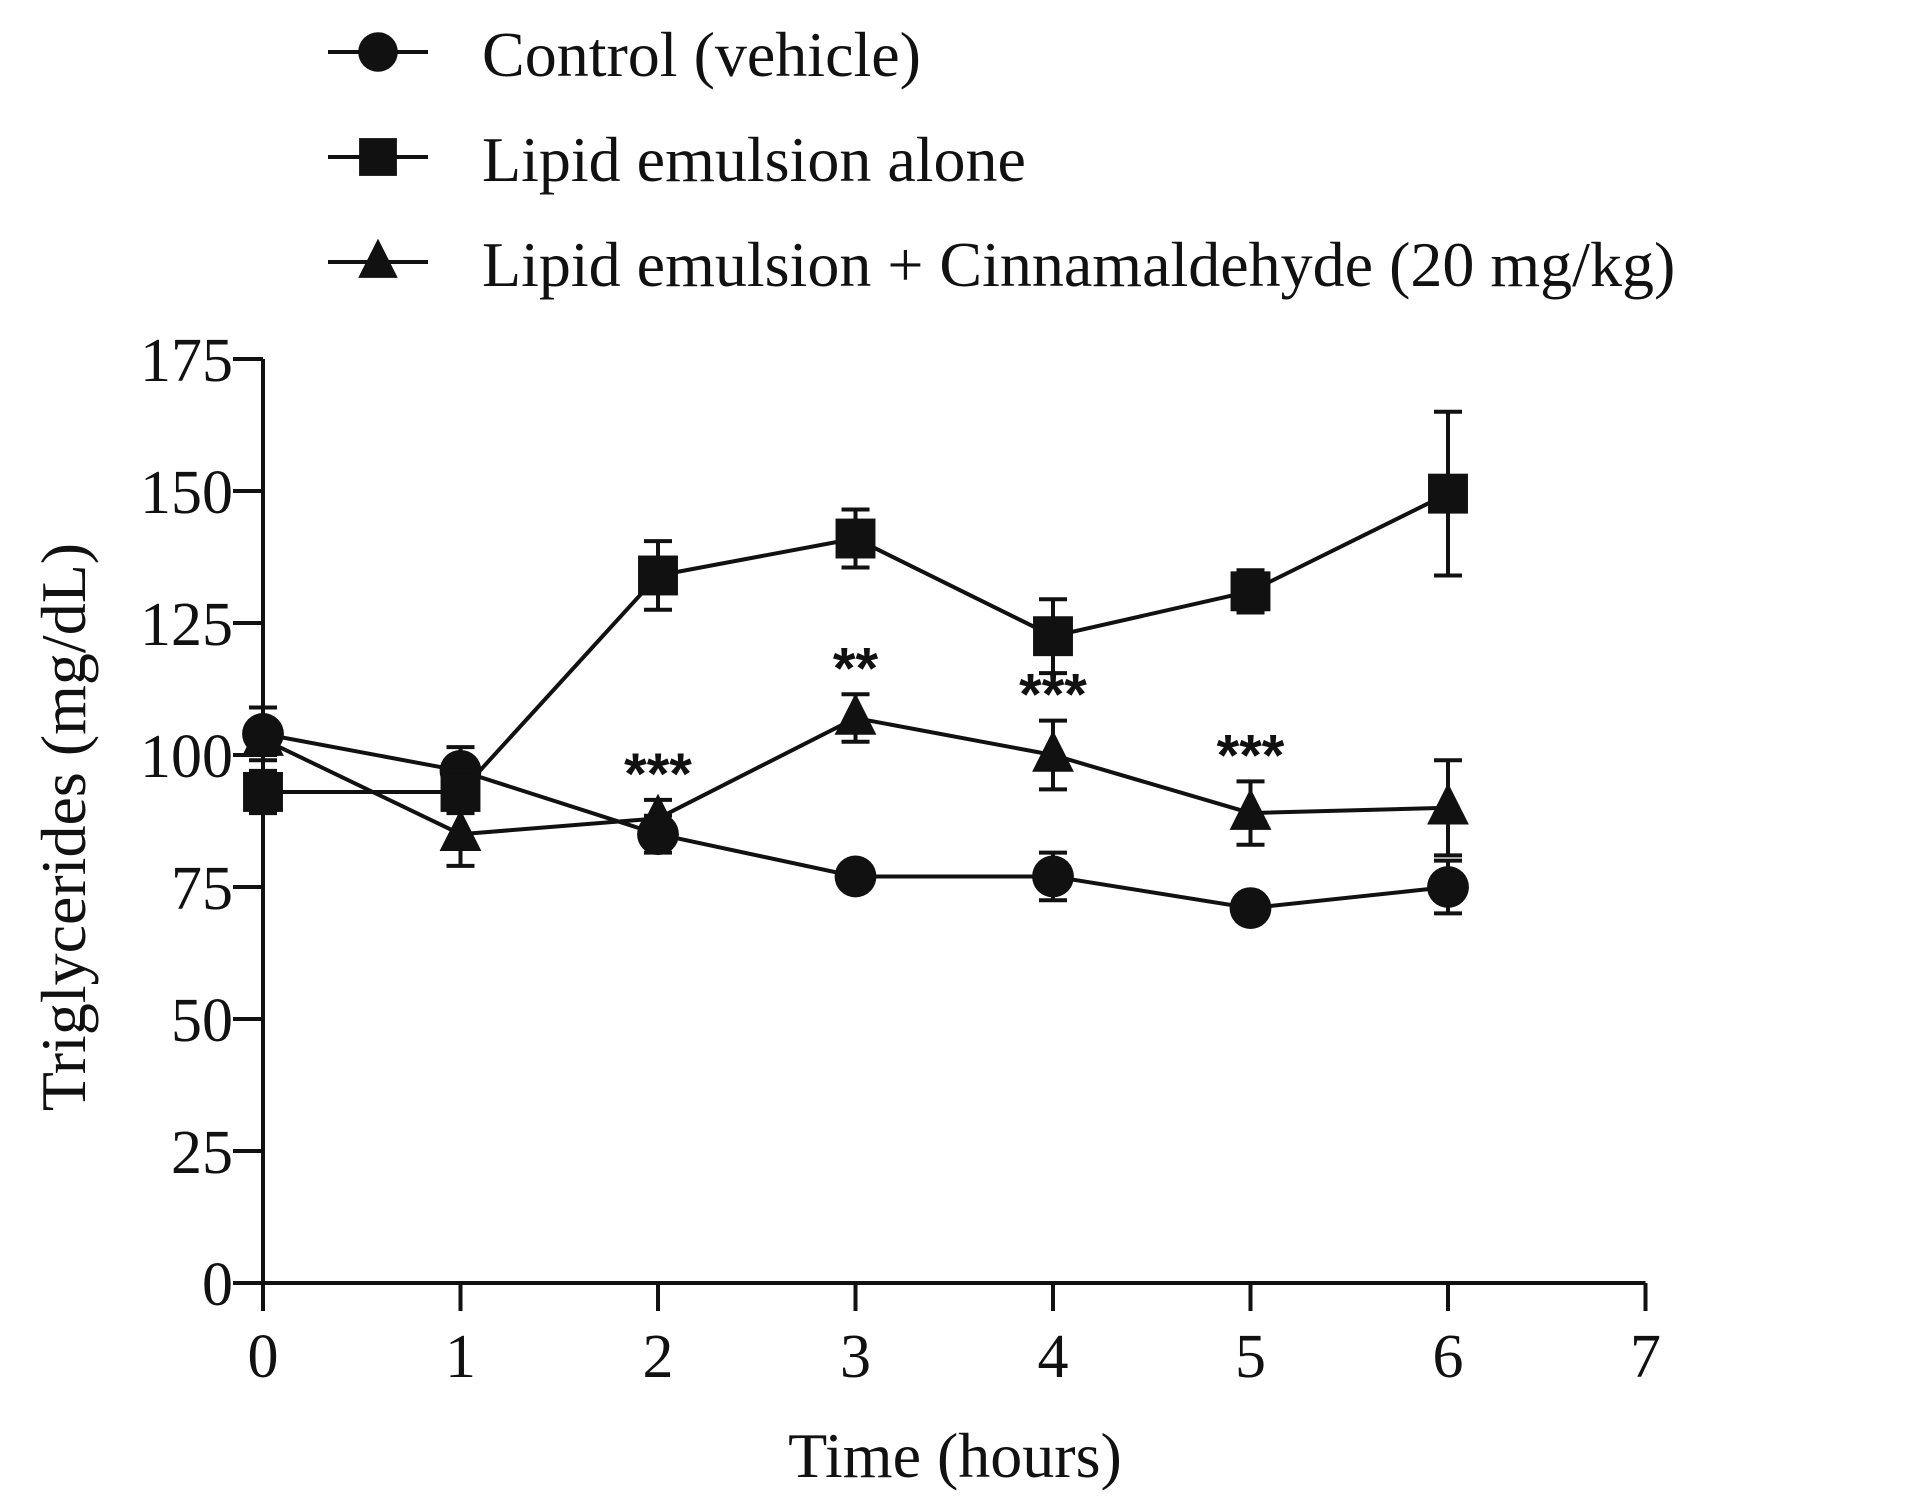  What do you see at coordinates (217, 1285) in the screenshot?
I see `y-tick-label: 0` at bounding box center [217, 1285].